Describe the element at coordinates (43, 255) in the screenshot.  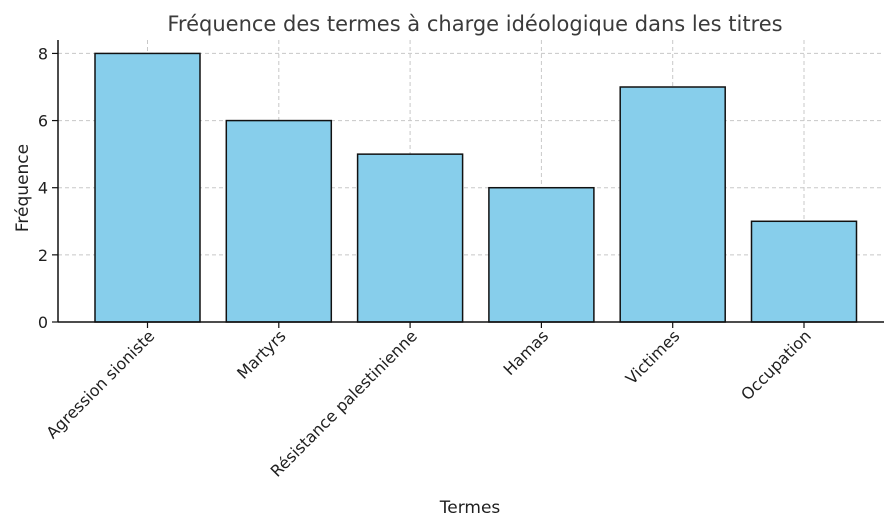
I see `y-tick-label-1: 2` at that location.